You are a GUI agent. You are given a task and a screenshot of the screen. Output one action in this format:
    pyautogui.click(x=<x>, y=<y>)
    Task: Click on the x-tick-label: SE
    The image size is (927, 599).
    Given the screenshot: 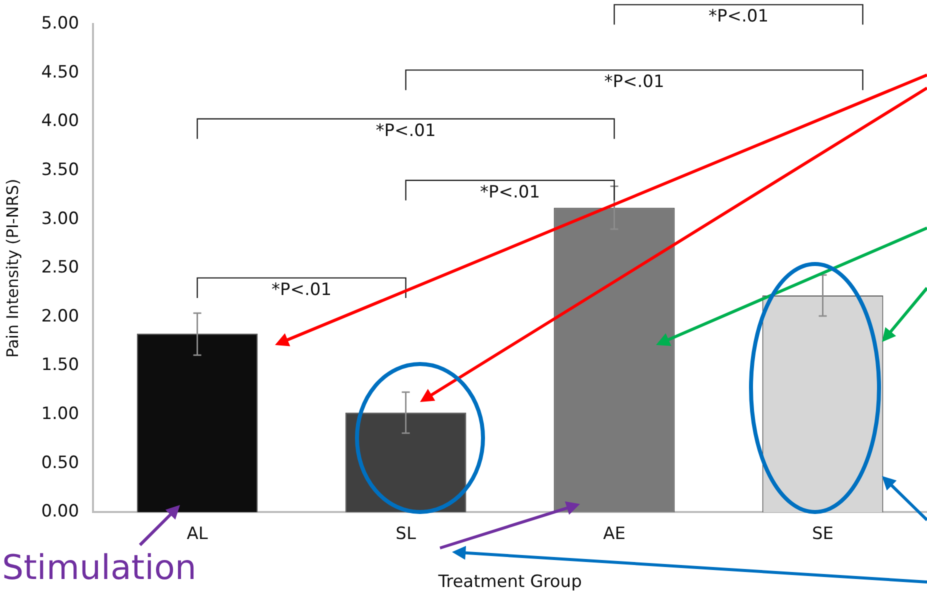 What is the action you would take?
    pyautogui.click(x=823, y=534)
    